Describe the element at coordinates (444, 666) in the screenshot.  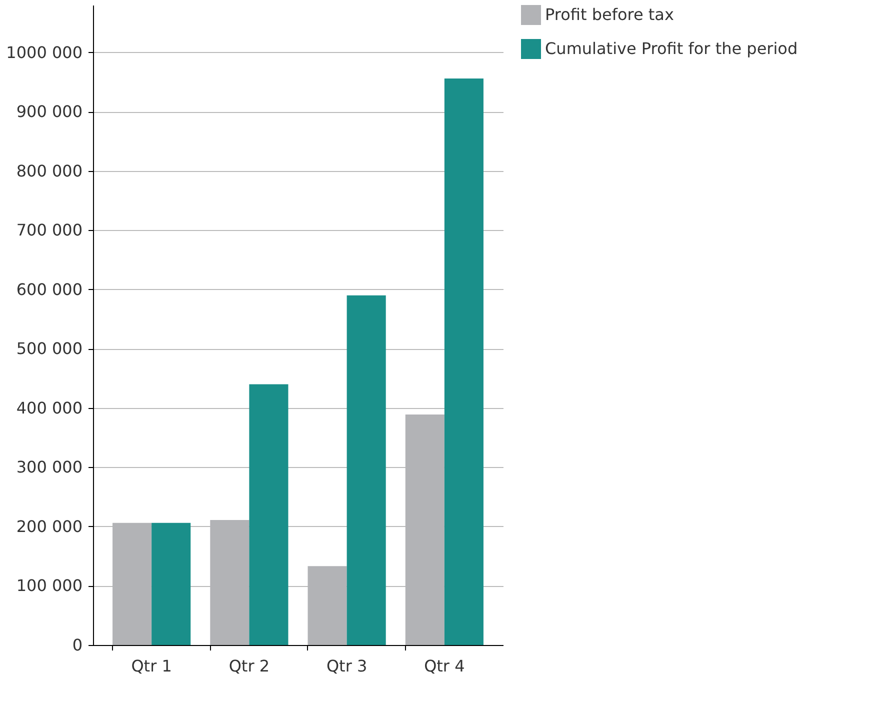
I see `x-tick-label: Qtr 4` at that location.